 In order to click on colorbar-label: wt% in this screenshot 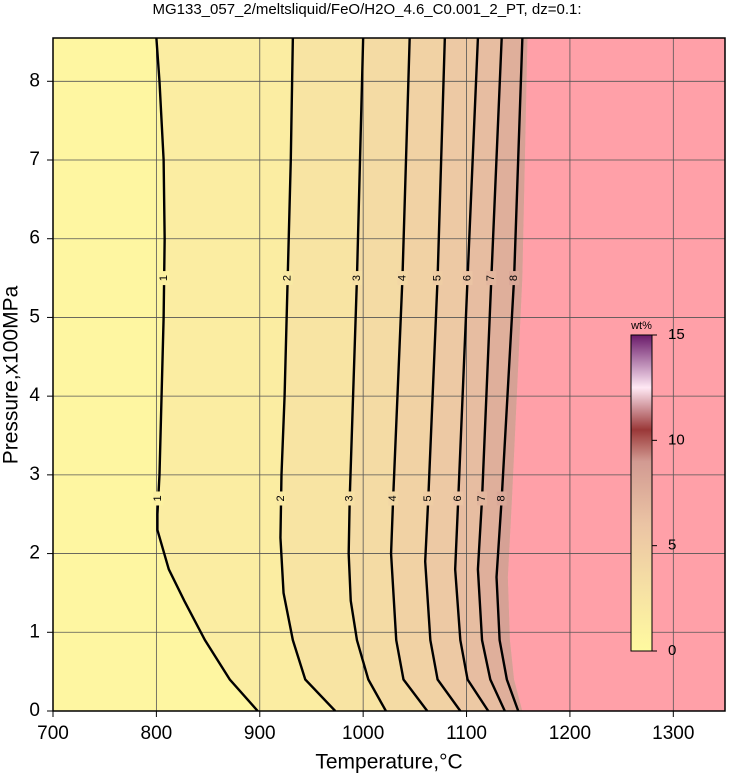, I will do `click(641, 326)`.